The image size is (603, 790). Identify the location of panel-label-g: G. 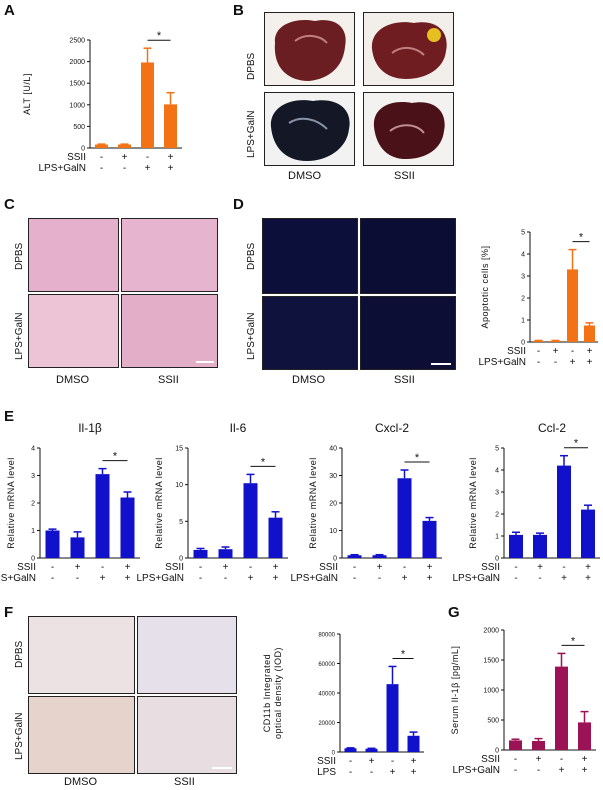
(454, 612).